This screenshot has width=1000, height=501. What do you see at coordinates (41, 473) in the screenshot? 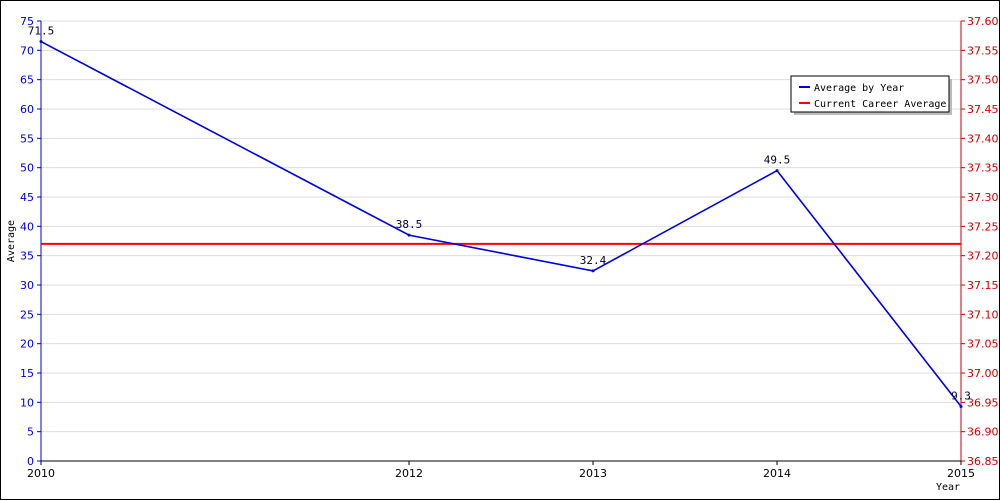
I see `x-tick-label: 2010` at bounding box center [41, 473].